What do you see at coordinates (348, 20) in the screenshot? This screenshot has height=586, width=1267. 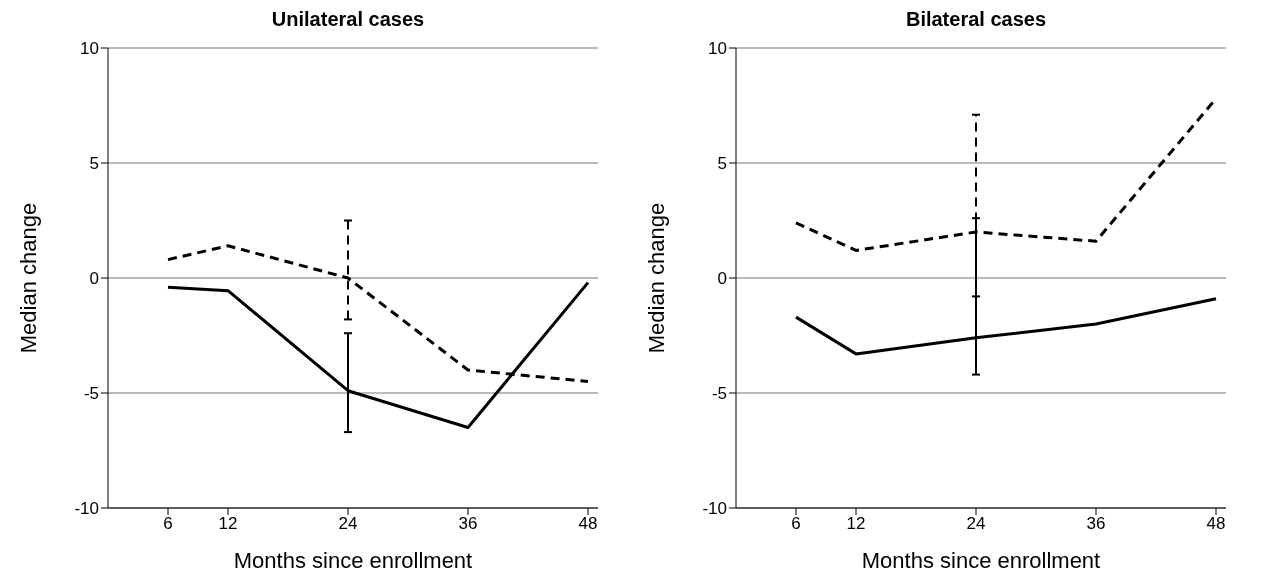 I see `chart-title: Unilateral cases` at bounding box center [348, 20].